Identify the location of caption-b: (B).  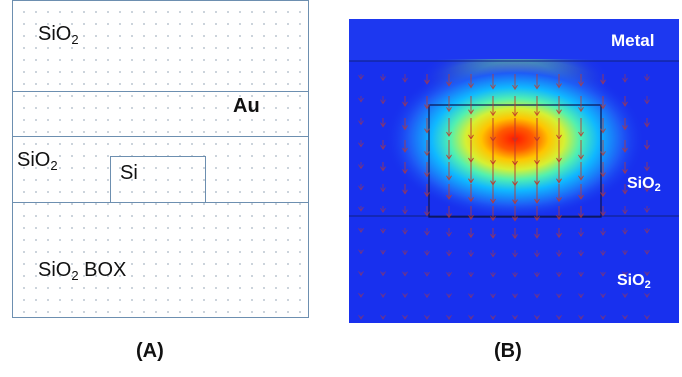
(508, 351).